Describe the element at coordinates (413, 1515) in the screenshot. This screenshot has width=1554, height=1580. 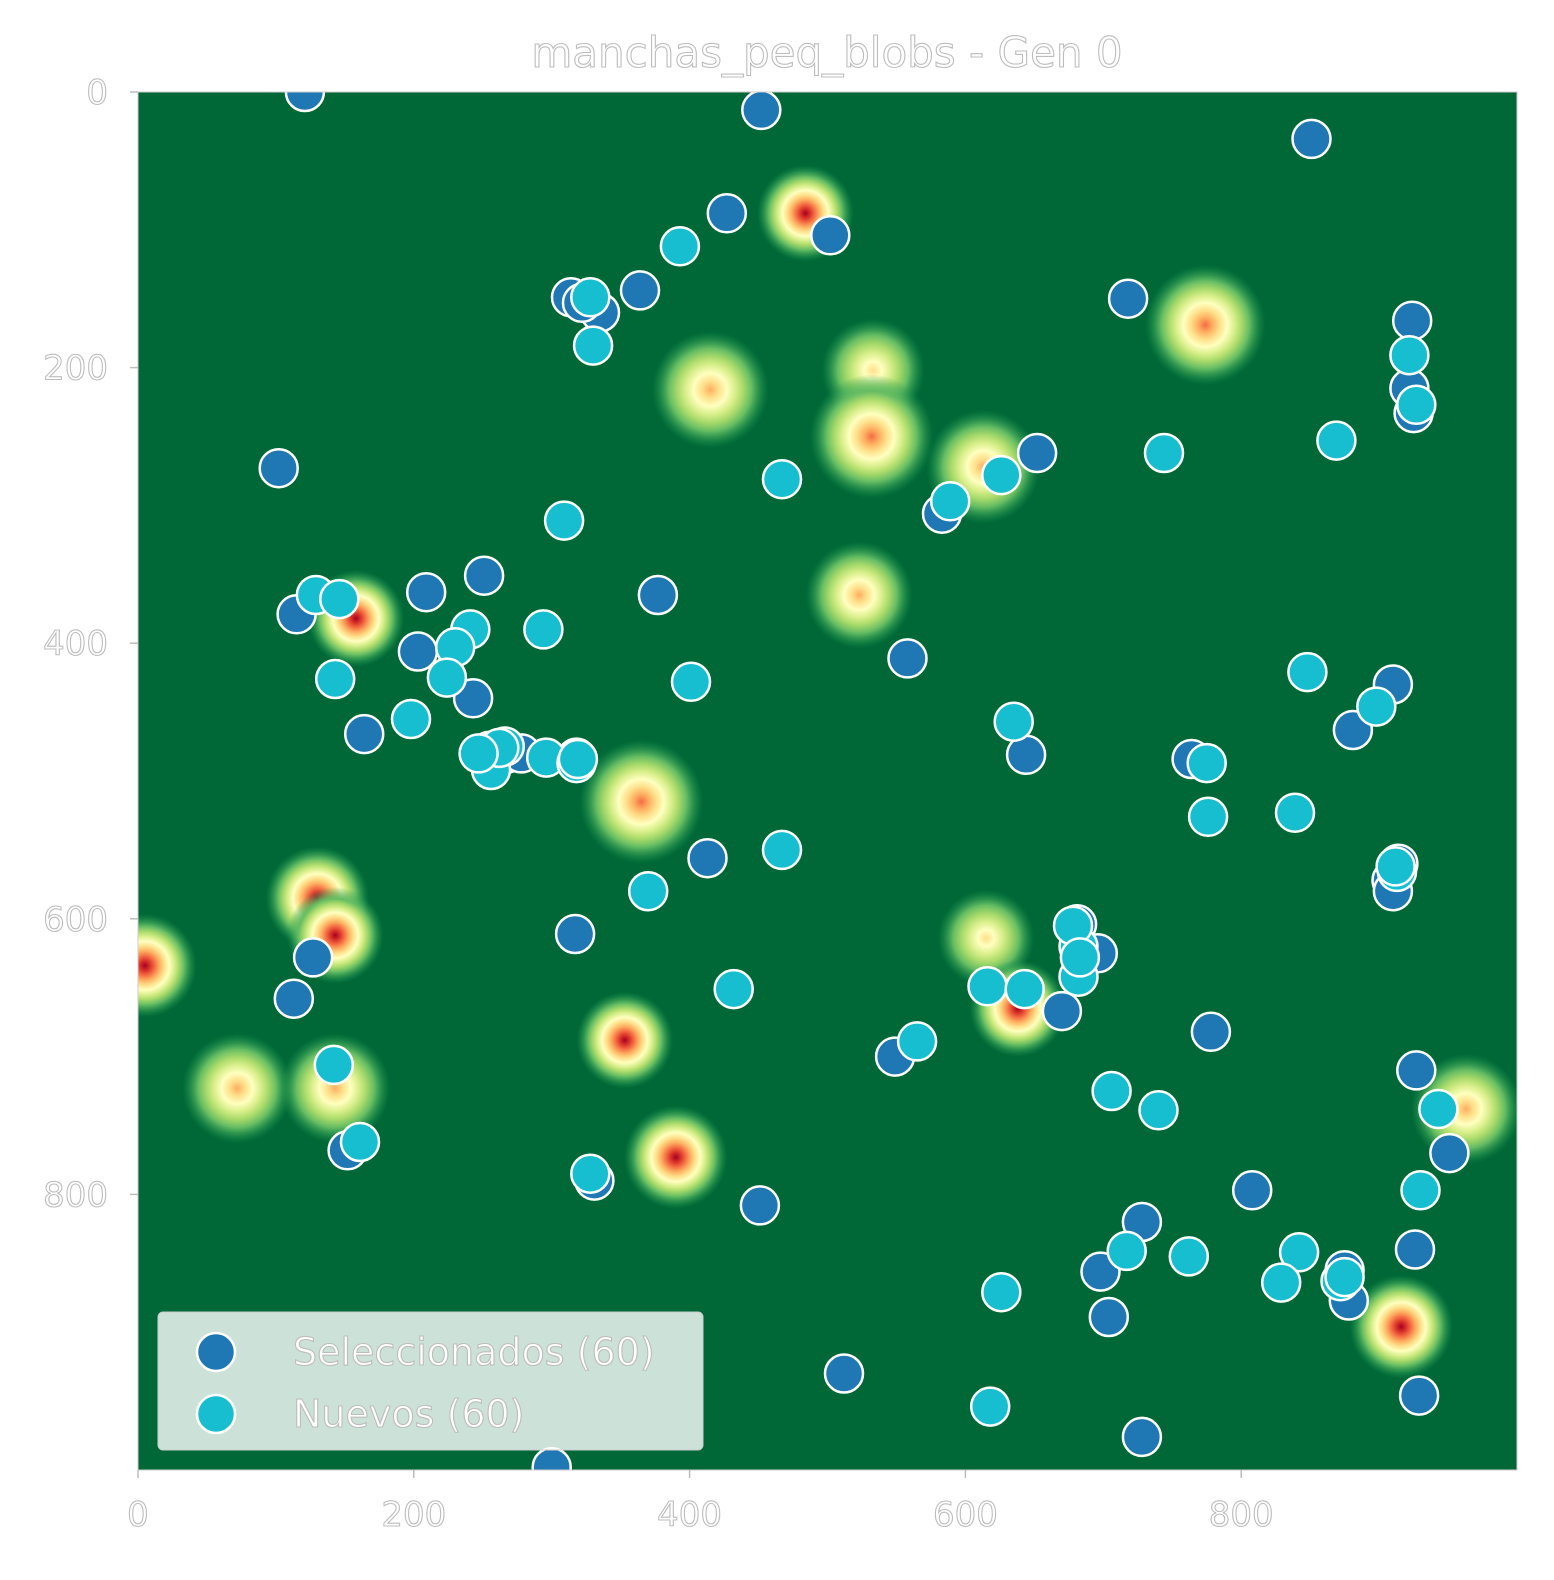
I see `x-tick-label: 200` at that location.